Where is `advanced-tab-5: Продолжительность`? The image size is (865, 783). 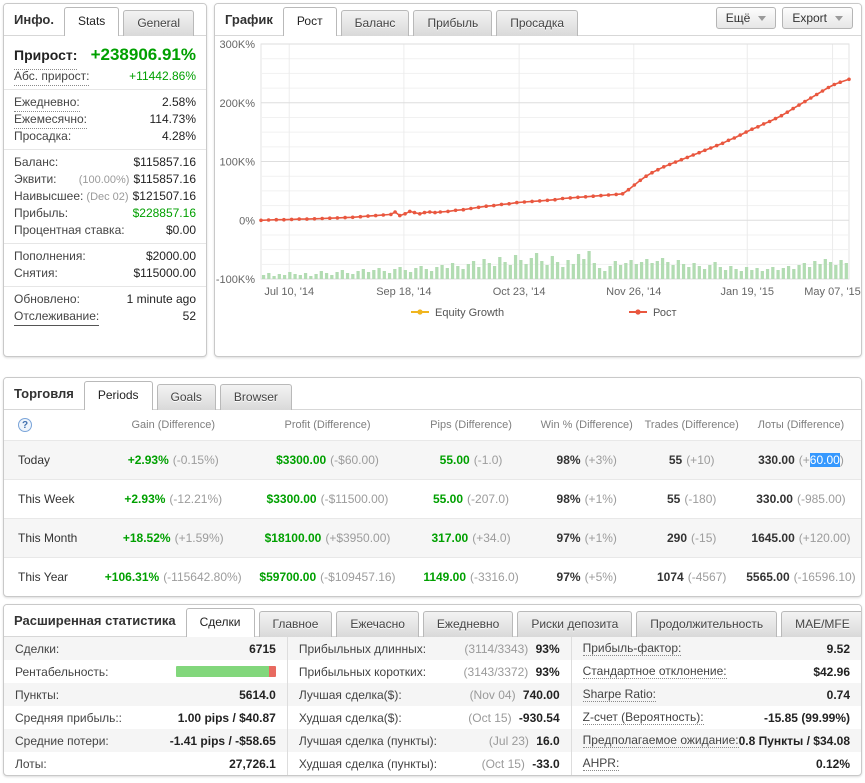
advanced-tab-5: Продолжительность is located at coordinates (707, 624).